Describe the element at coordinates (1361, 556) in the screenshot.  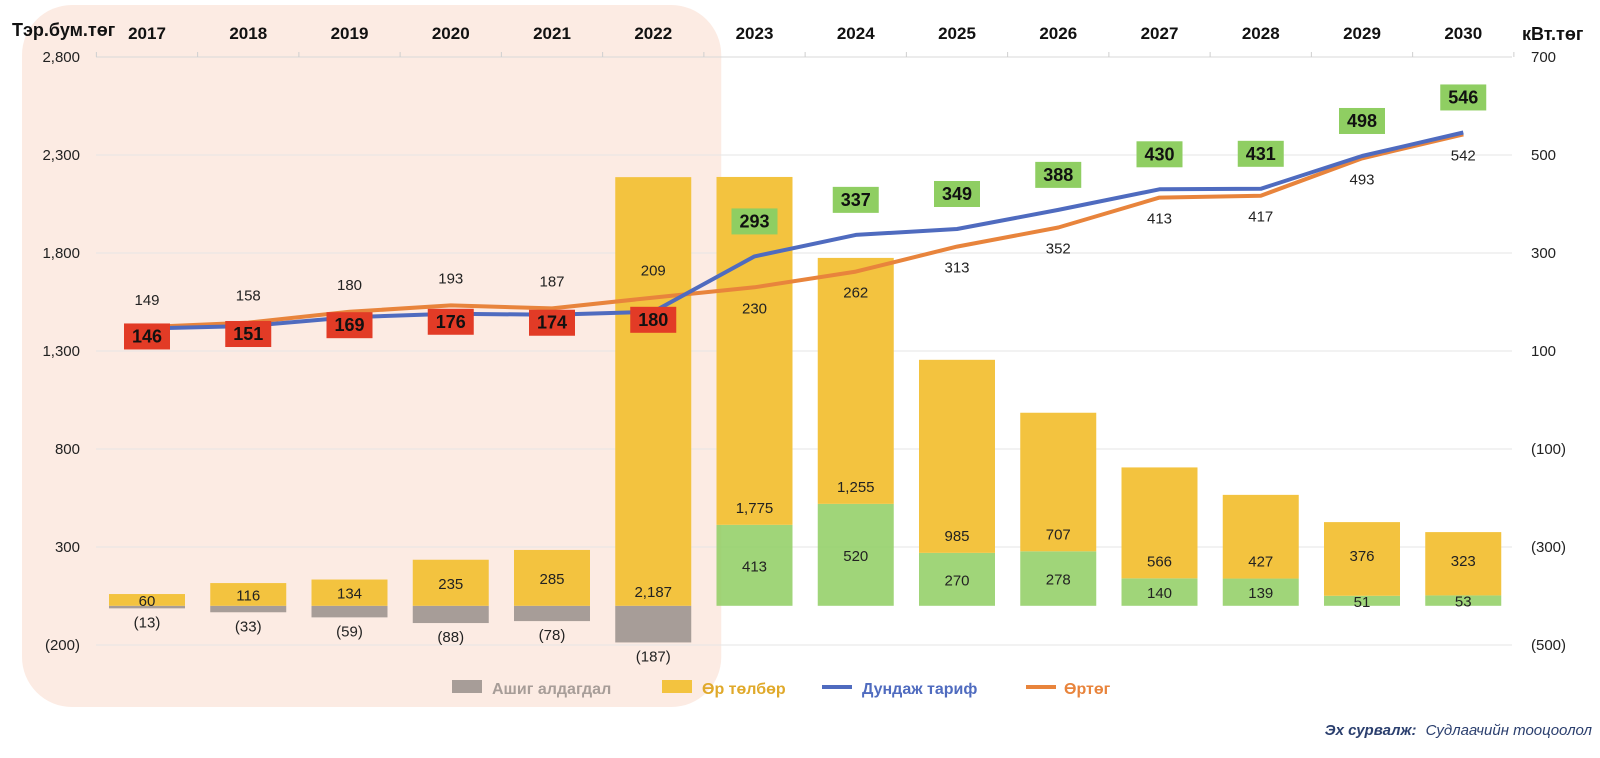
I see `bar-label-debt: 376` at that location.